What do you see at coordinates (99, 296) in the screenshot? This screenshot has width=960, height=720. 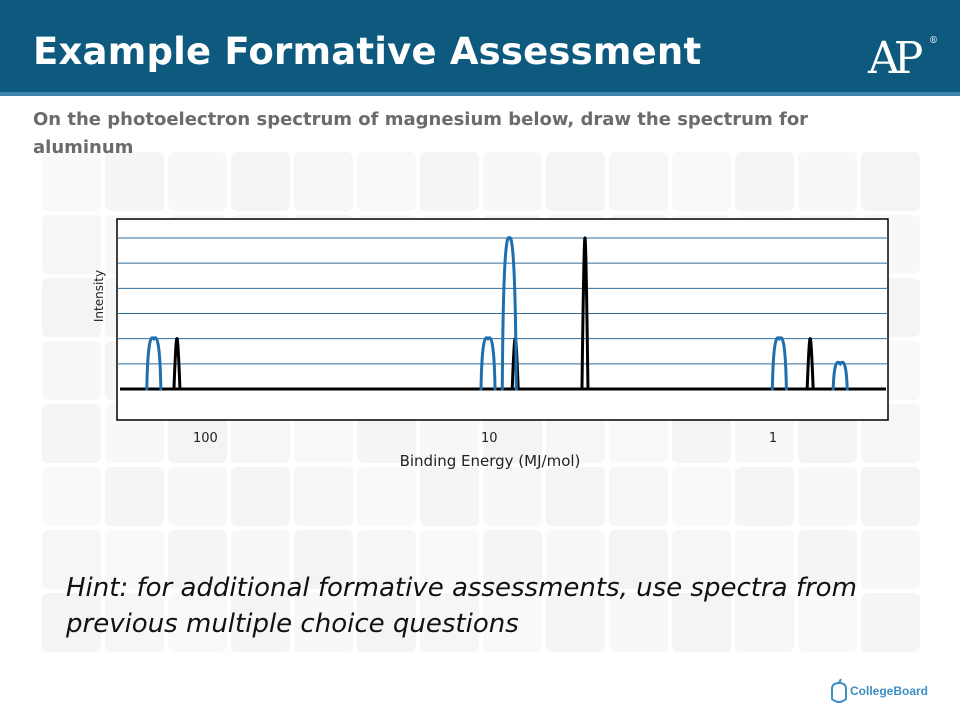 I see `y-axis-label: Intensity` at bounding box center [99, 296].